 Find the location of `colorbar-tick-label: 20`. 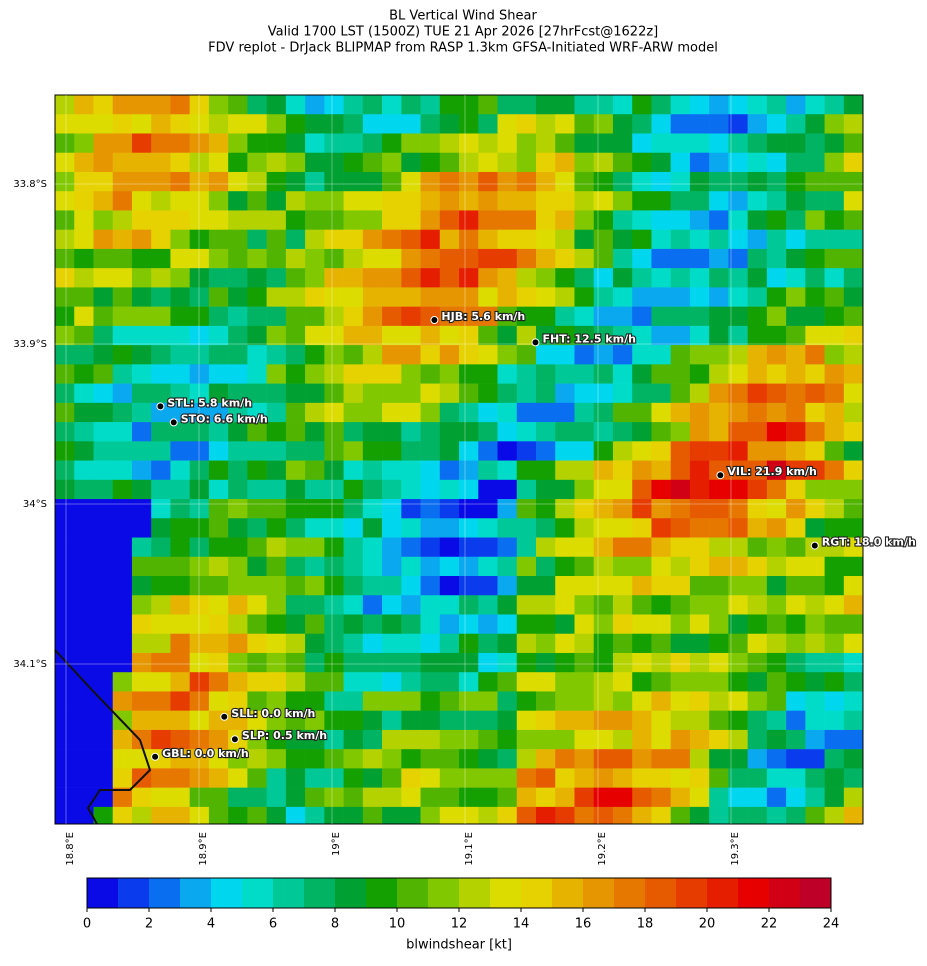

colorbar-tick-label: 20 is located at coordinates (707, 924).